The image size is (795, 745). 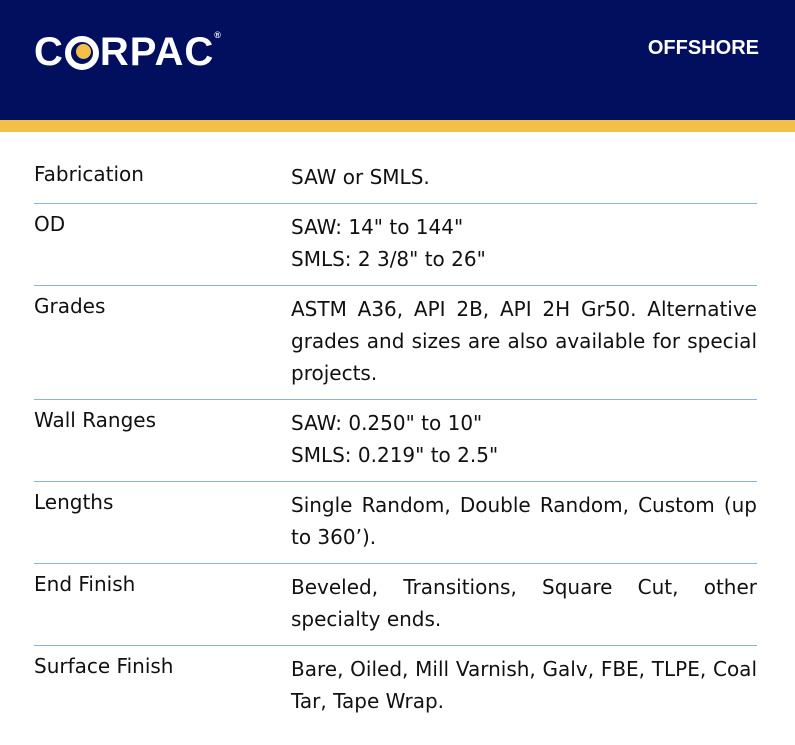 What do you see at coordinates (395, 455) in the screenshot?
I see `spec-value-line: SMLS: 0.219" to 2.5"` at bounding box center [395, 455].